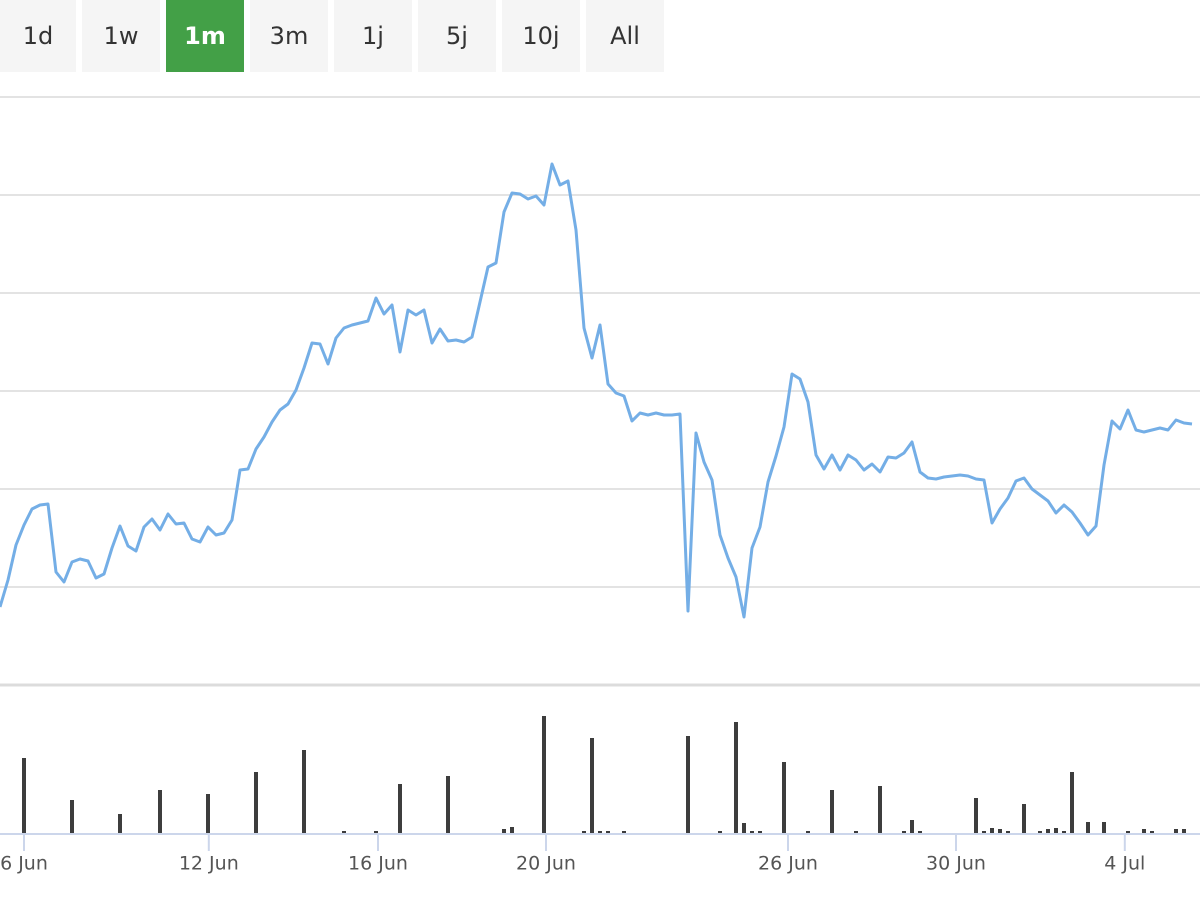 This screenshot has height=900, width=1200. I want to click on range-button-label: 3m, so click(289, 36).